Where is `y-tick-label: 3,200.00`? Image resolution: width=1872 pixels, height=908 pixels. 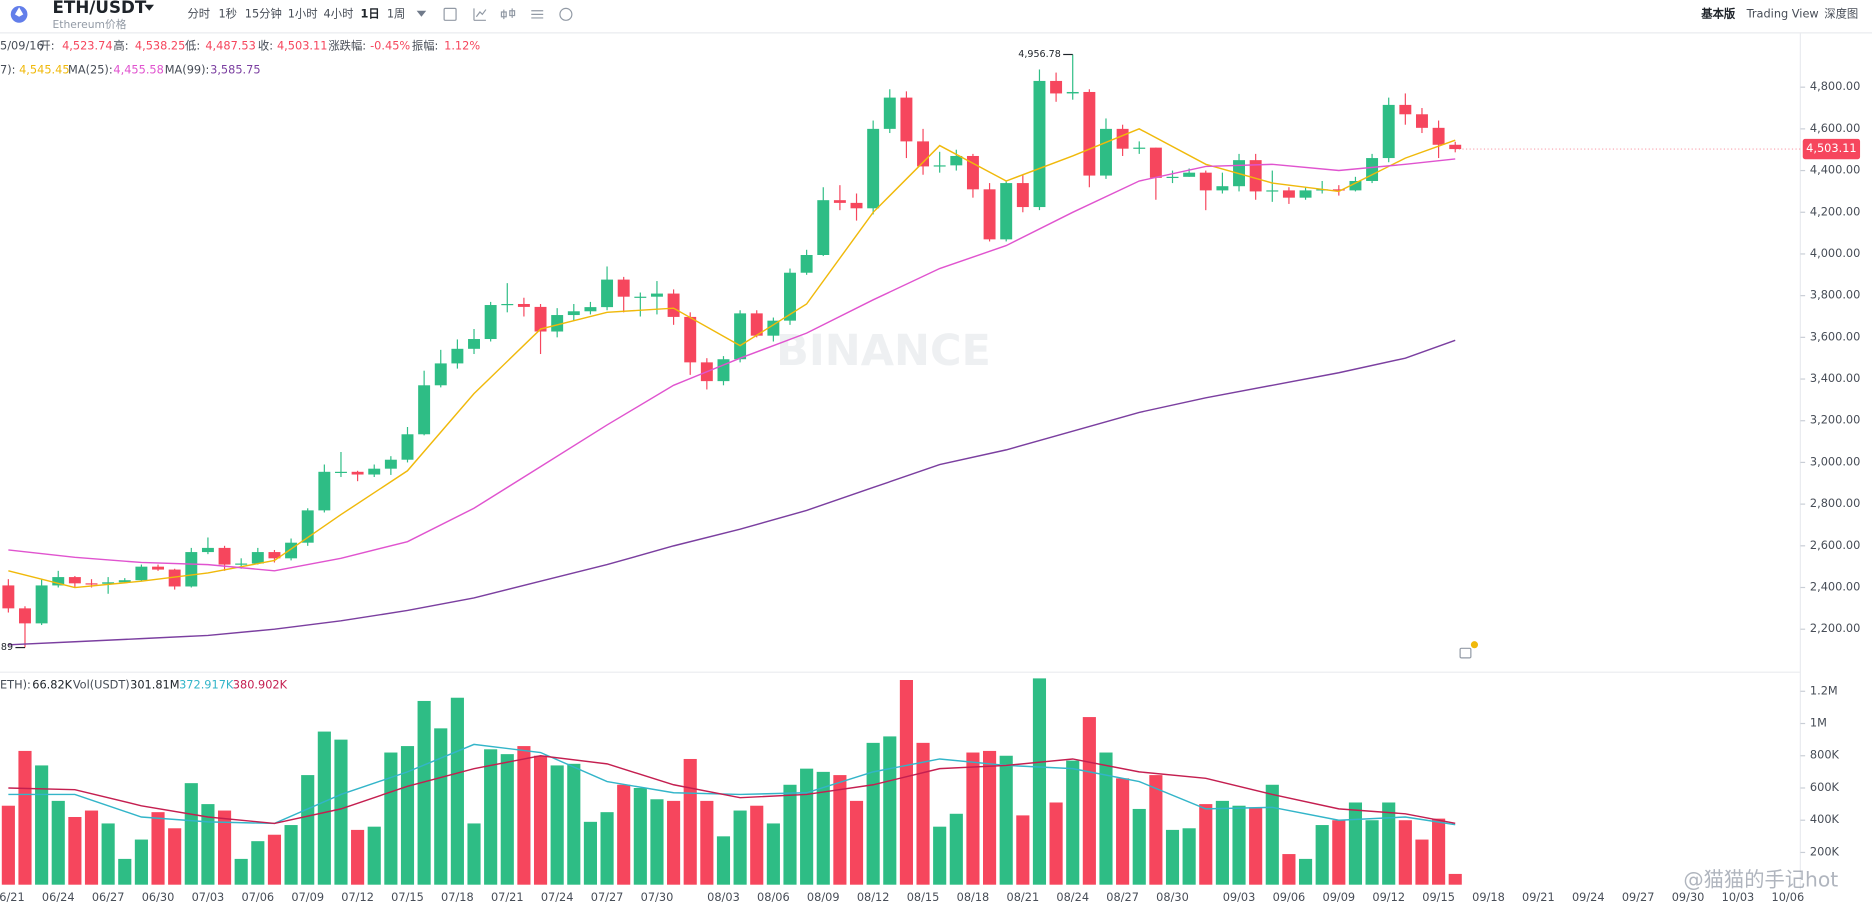
y-tick-label: 3,200.00 is located at coordinates (1835, 420).